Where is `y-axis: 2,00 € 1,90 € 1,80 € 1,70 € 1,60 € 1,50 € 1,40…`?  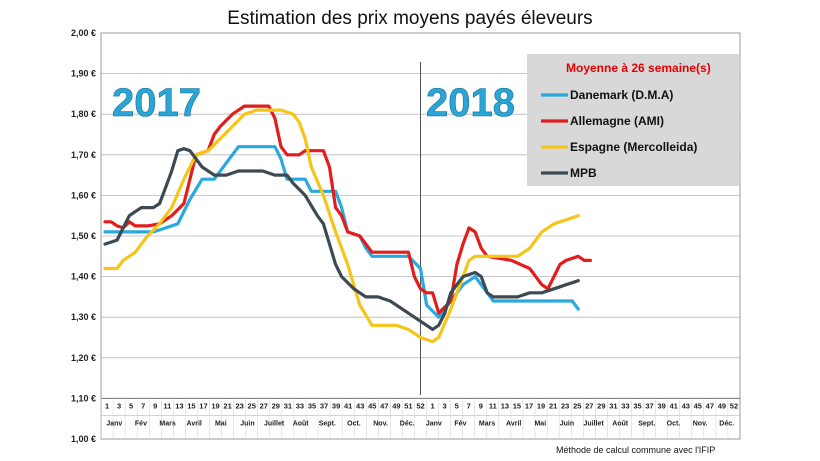
y-axis: 2,00 € 1,90 € 1,80 € 1,70 € 1,60 € 1,50 € 1,40… is located at coordinates (83, 236).